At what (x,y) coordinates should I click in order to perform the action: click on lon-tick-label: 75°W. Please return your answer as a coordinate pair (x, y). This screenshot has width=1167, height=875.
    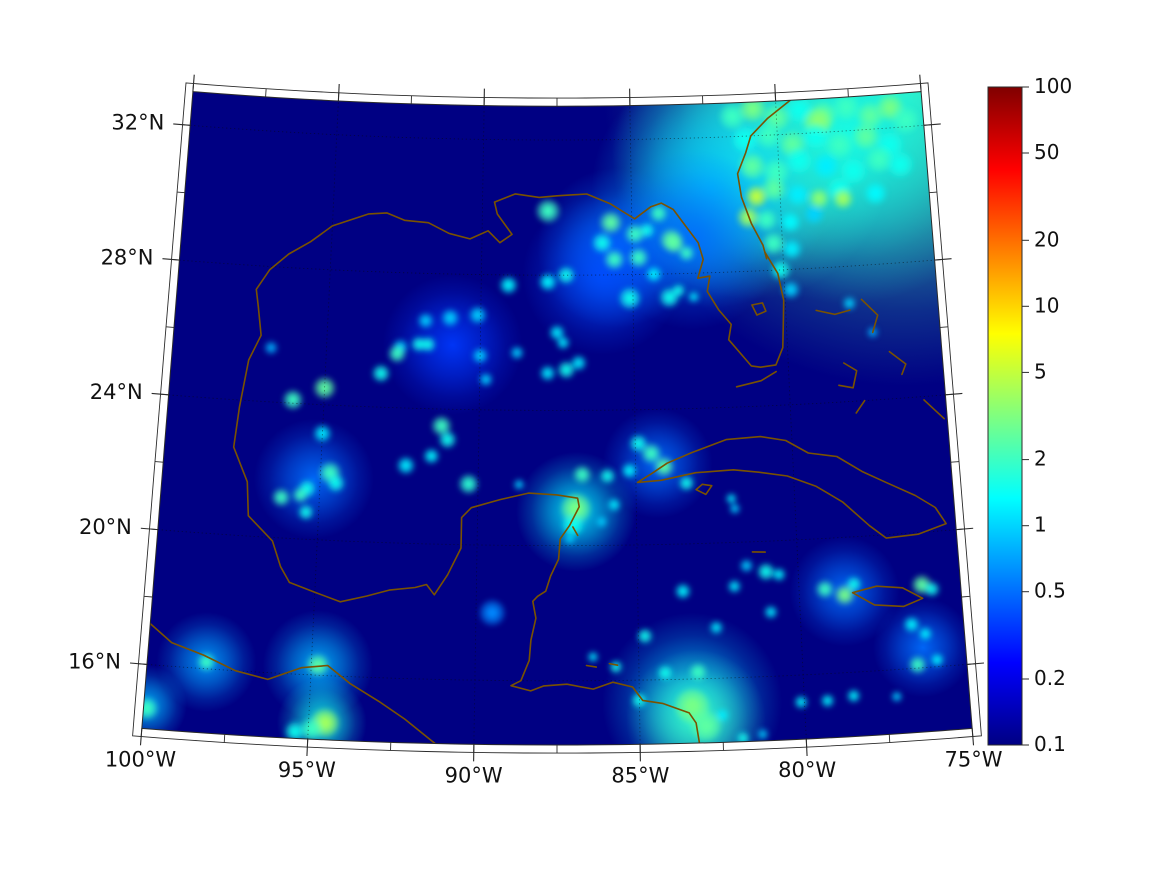
    Looking at the image, I should click on (974, 759).